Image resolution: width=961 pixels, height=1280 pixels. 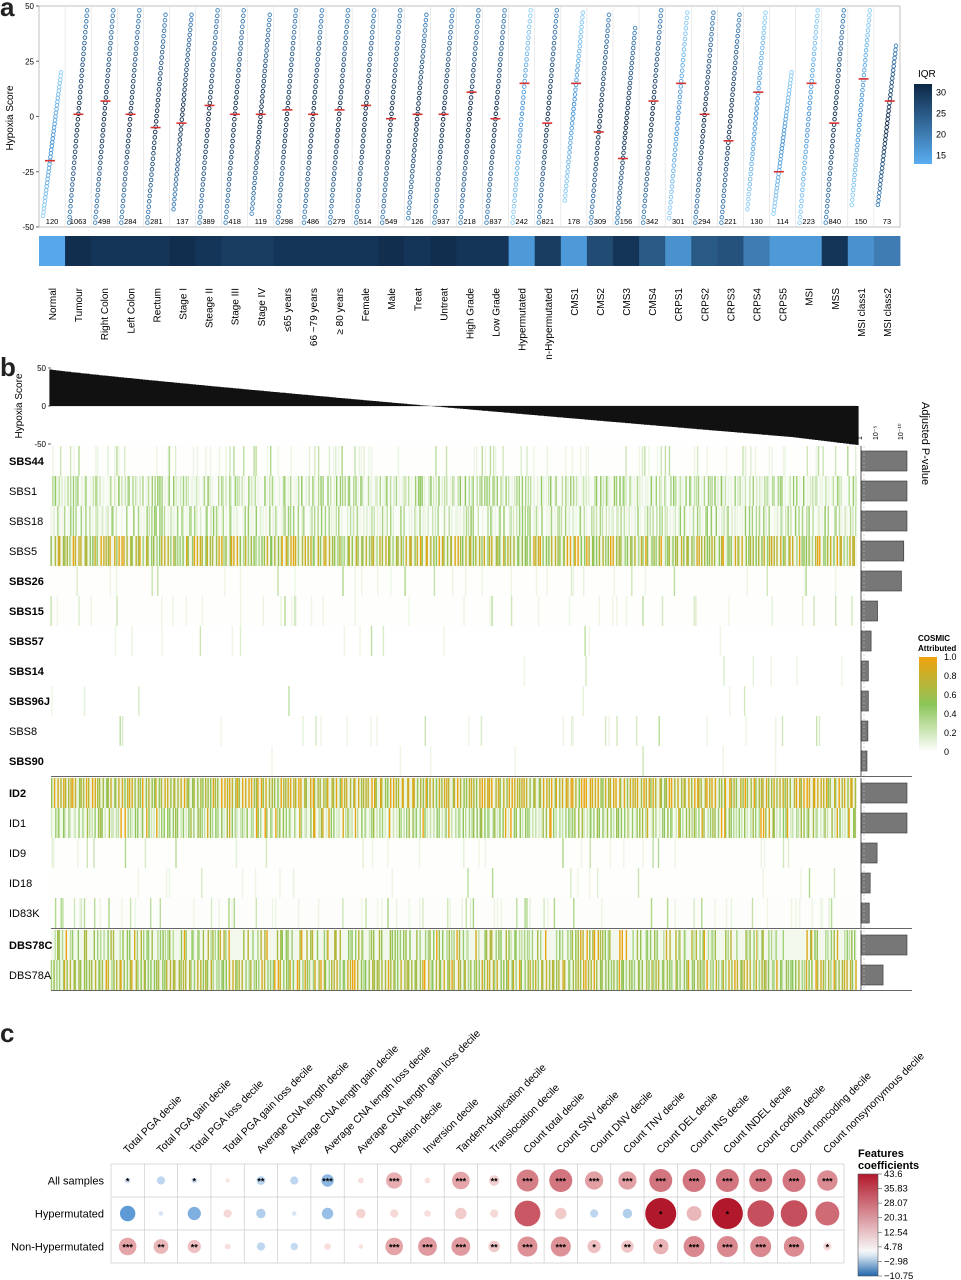 What do you see at coordinates (679, 305) in the screenshot?
I see `group-label: CRPS1` at bounding box center [679, 305].